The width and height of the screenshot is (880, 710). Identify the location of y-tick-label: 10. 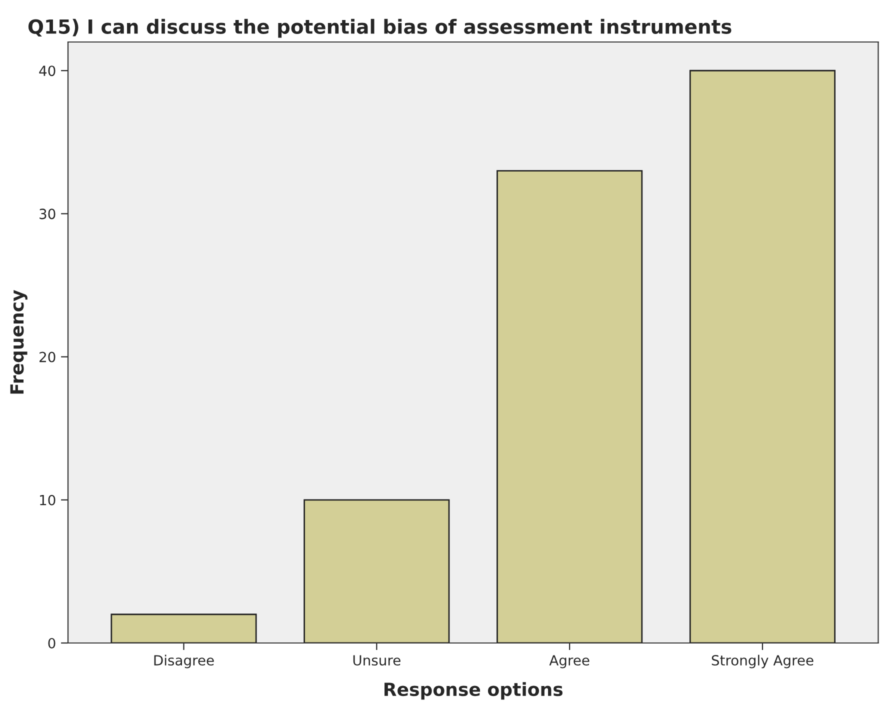
(48, 500).